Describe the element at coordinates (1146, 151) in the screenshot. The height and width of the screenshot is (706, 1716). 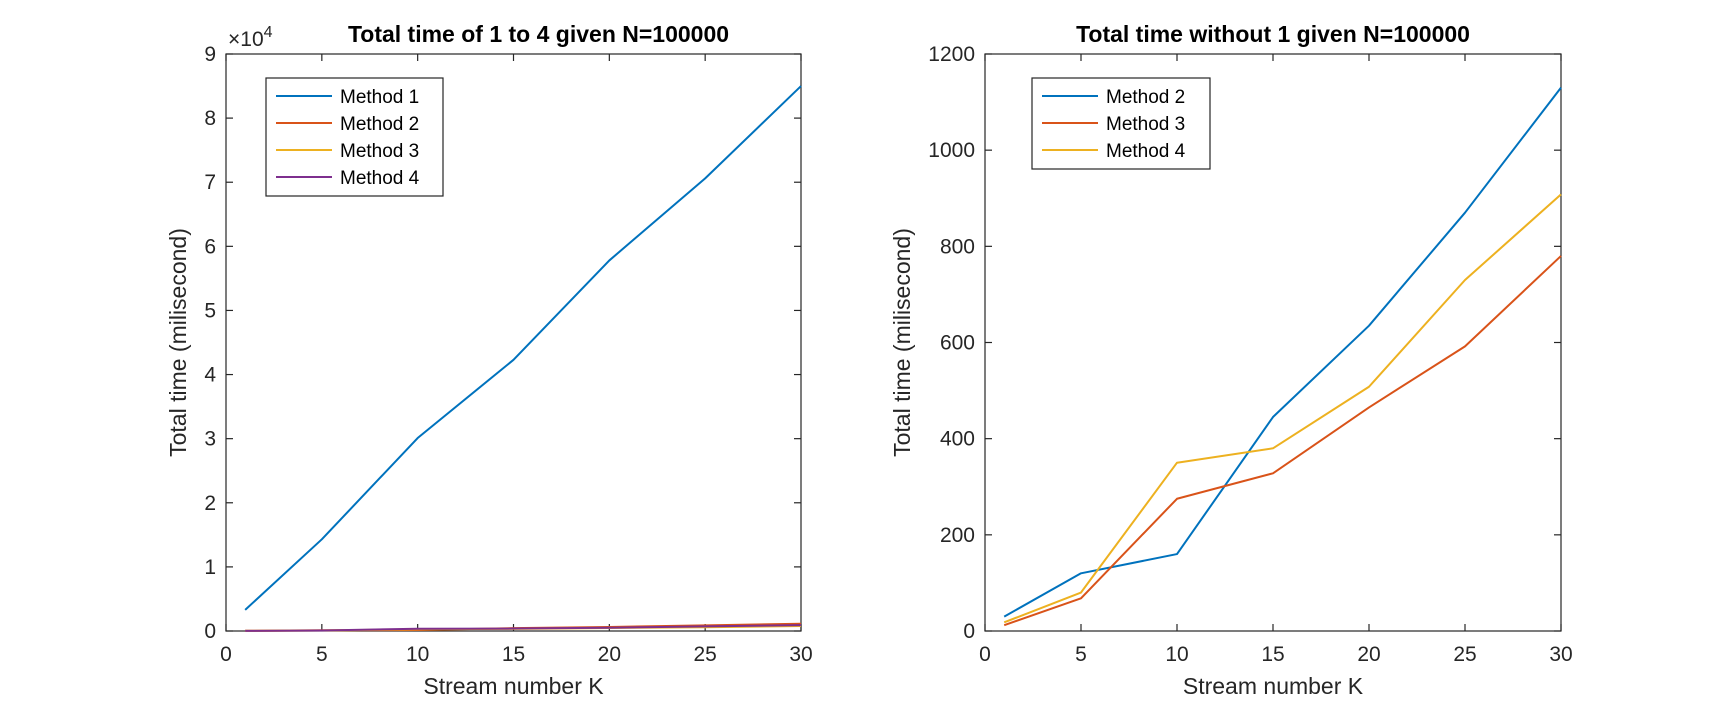
I see `chart-right-legend-label-3: Method 4` at that location.